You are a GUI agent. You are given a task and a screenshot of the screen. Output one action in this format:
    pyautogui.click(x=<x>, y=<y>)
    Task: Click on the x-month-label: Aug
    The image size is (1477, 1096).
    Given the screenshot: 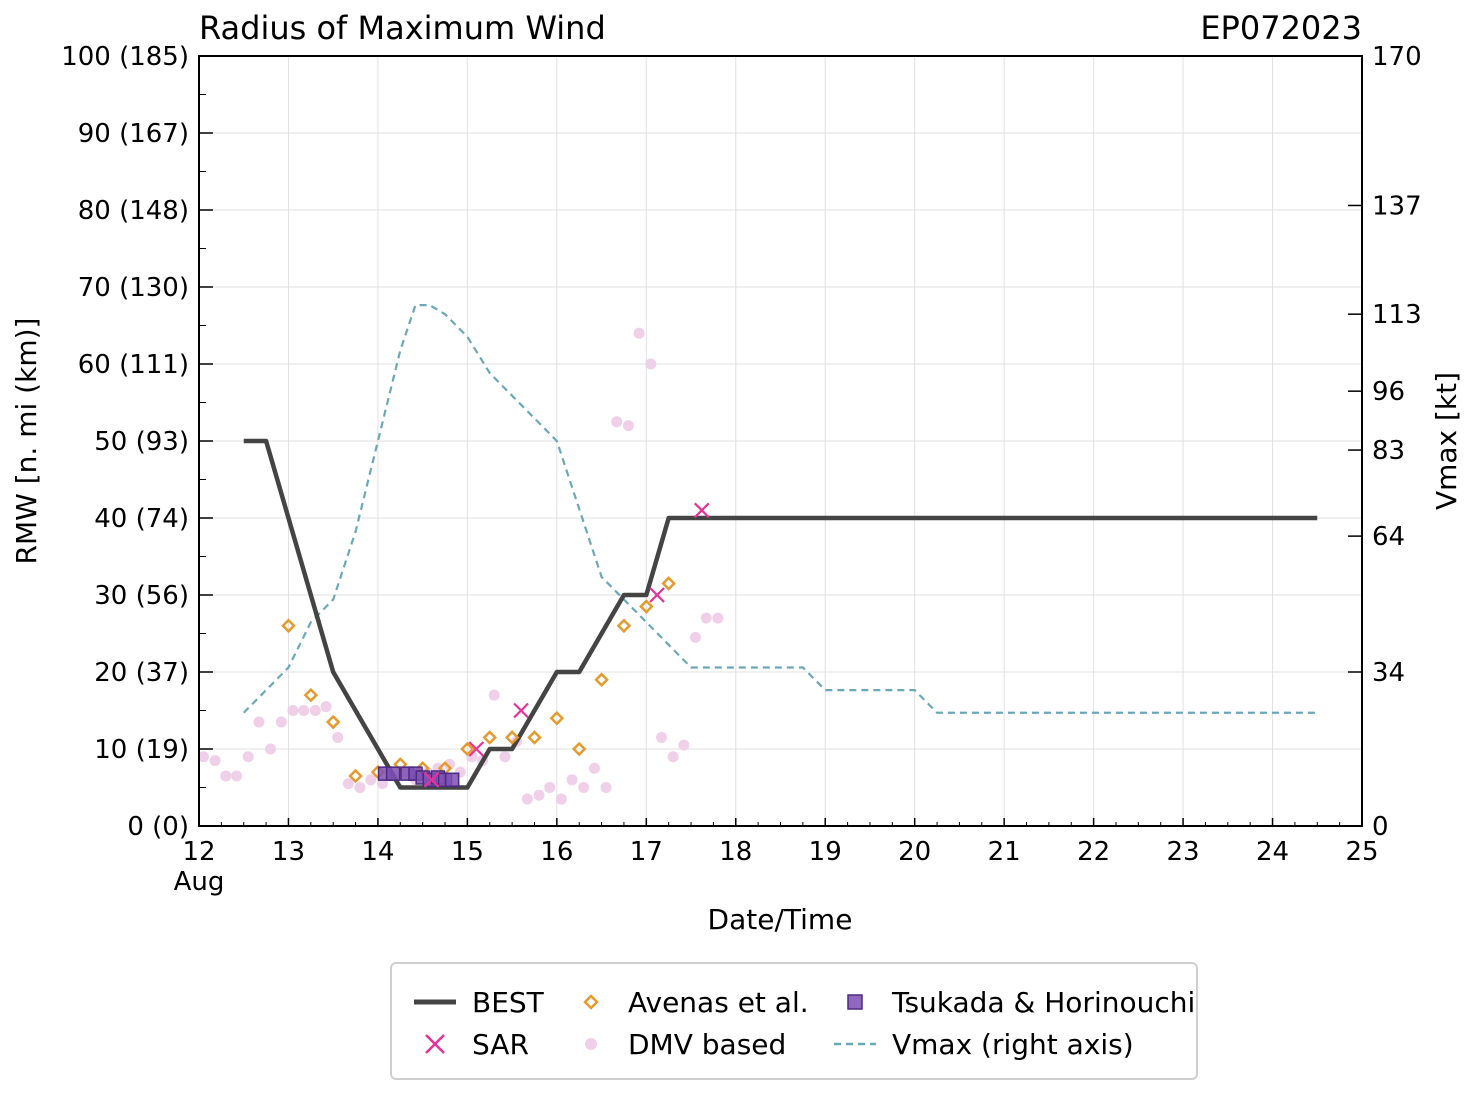 What is the action you would take?
    pyautogui.click(x=199, y=882)
    